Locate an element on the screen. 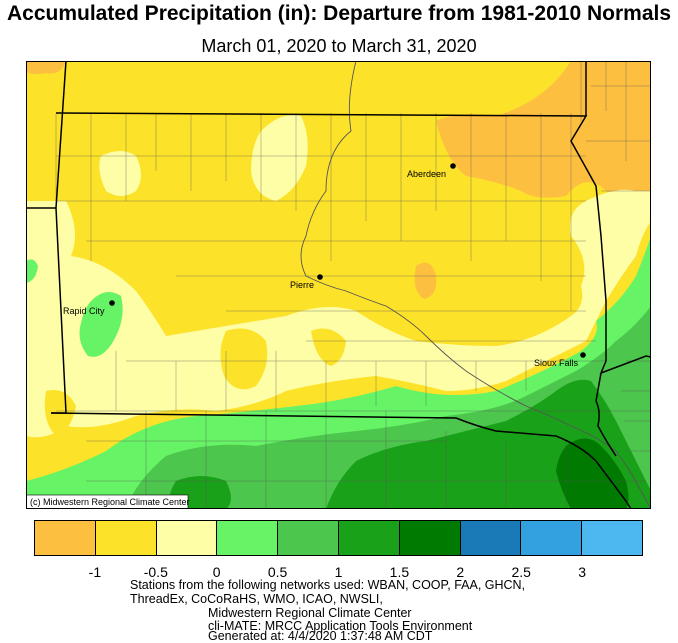  shade-orange-spot is located at coordinates (425, 280).